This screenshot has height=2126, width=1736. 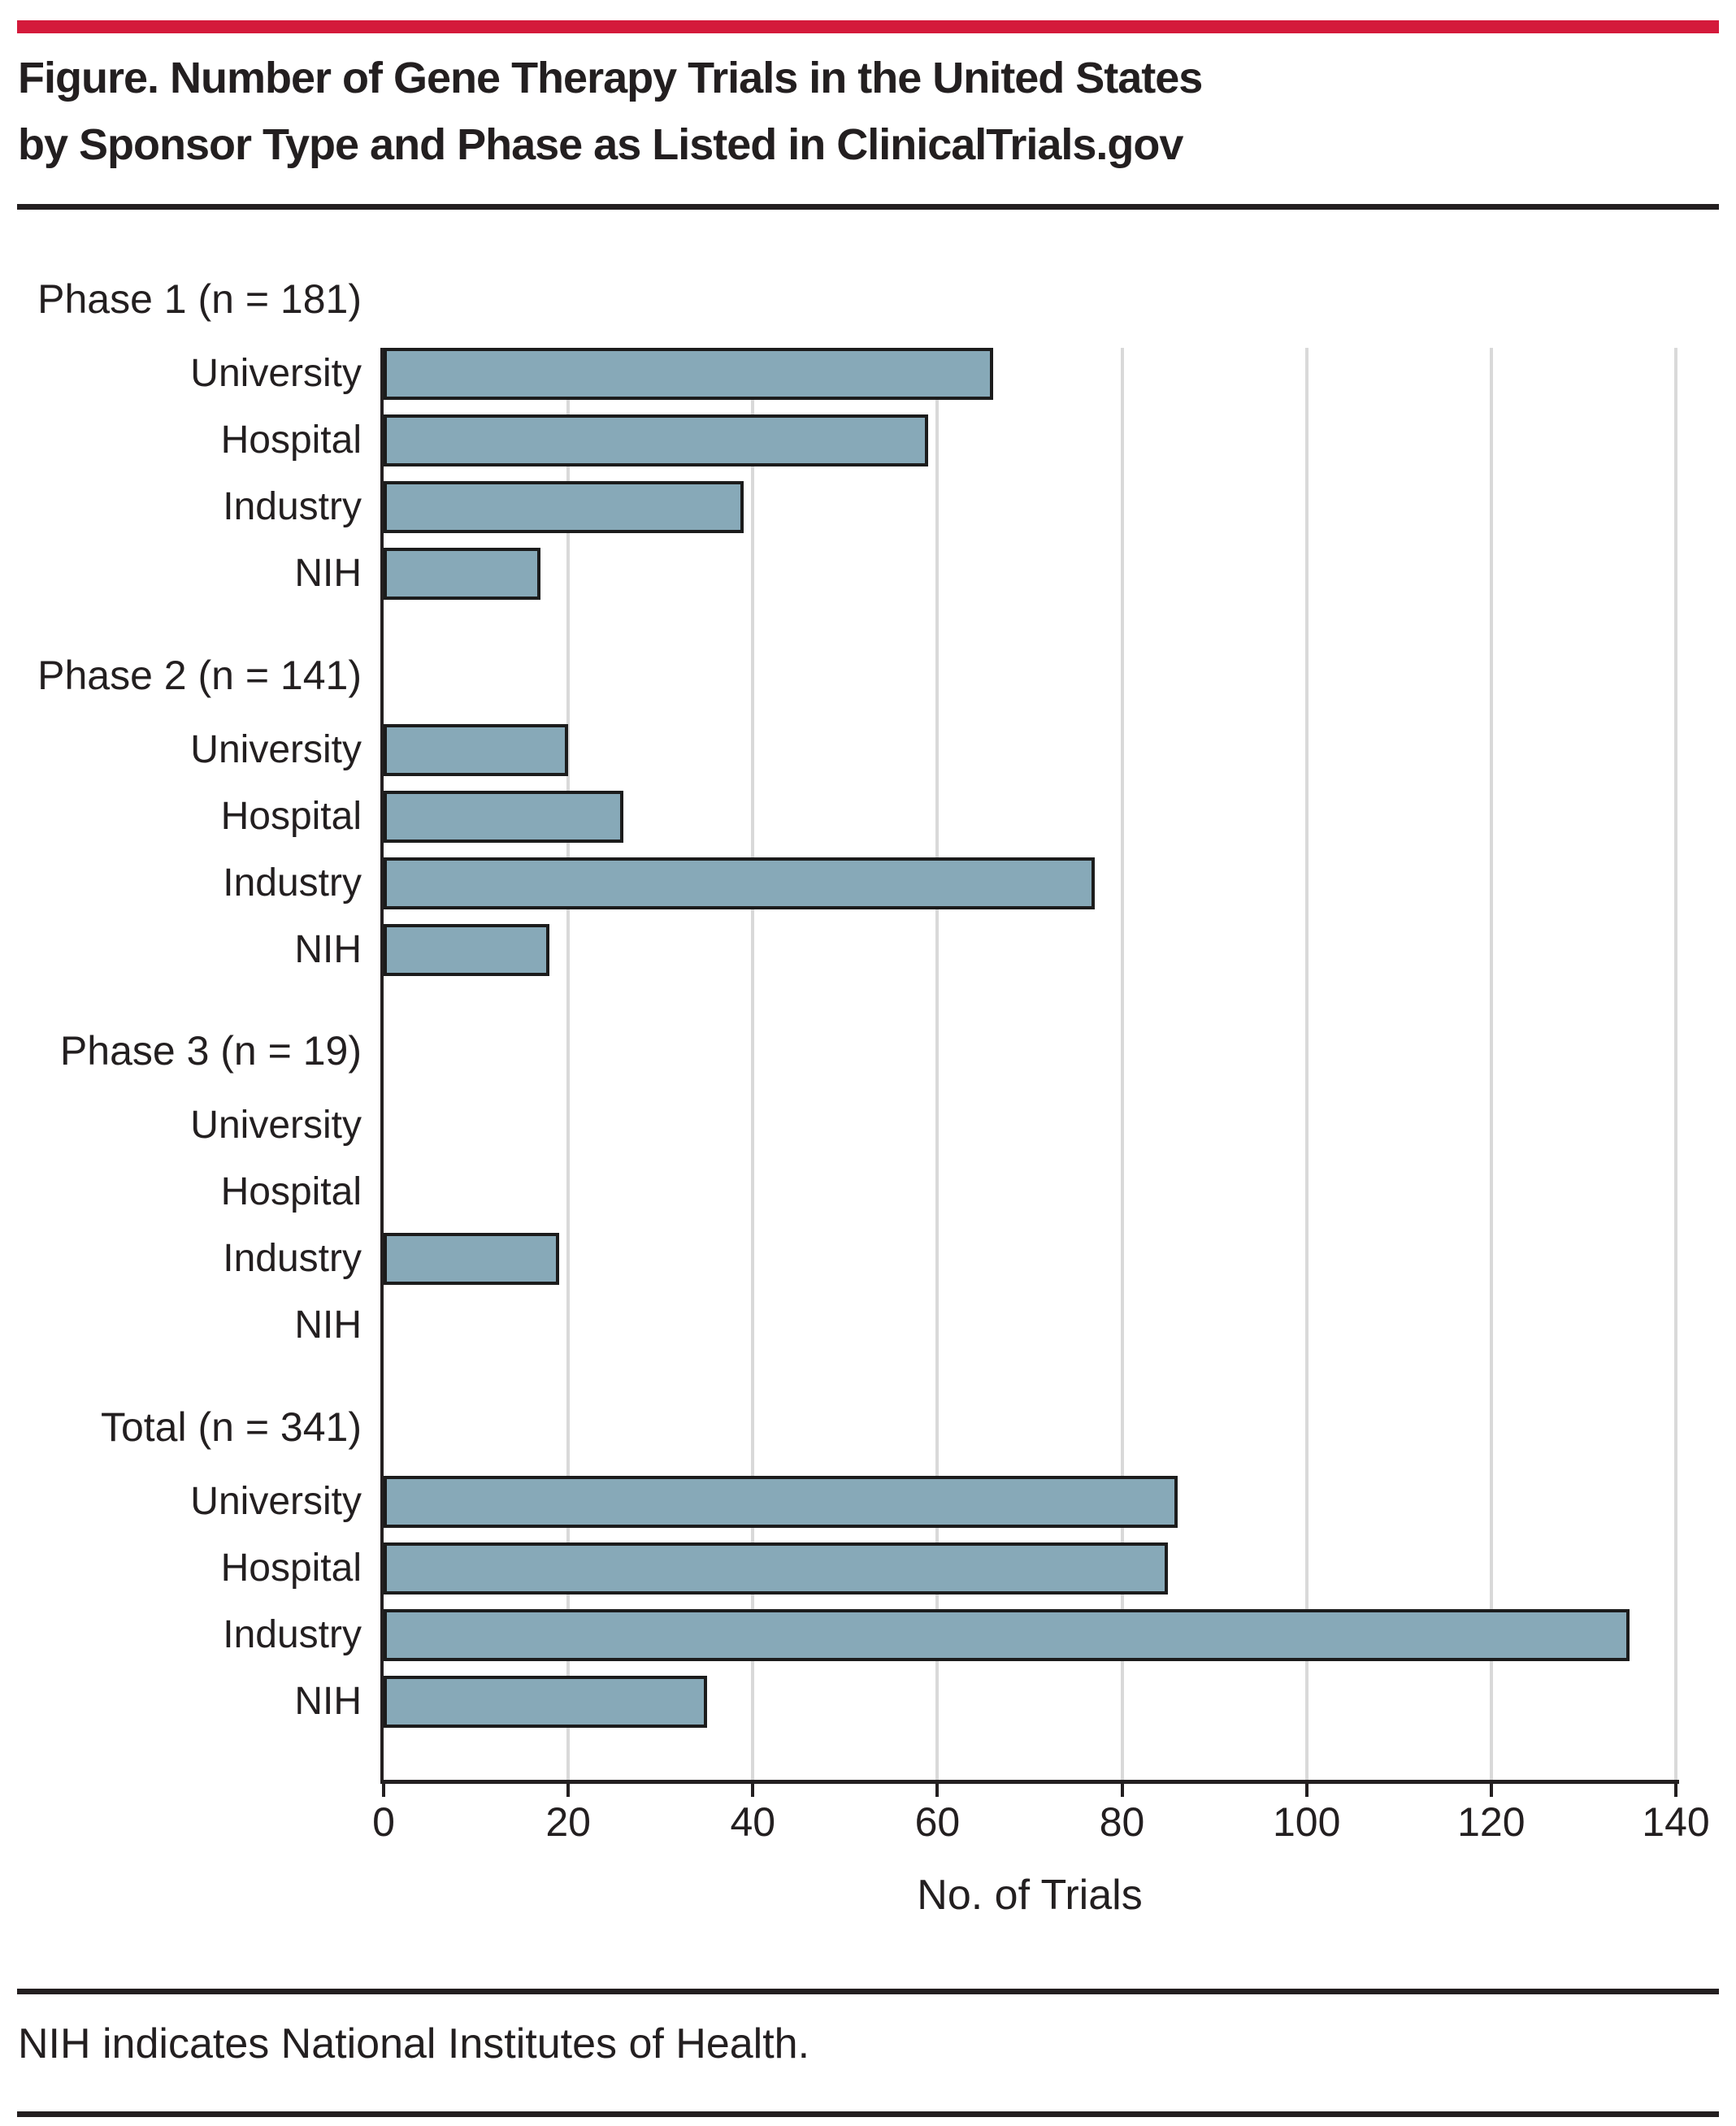 What do you see at coordinates (382, 1064) in the screenshot?
I see `y-axis` at bounding box center [382, 1064].